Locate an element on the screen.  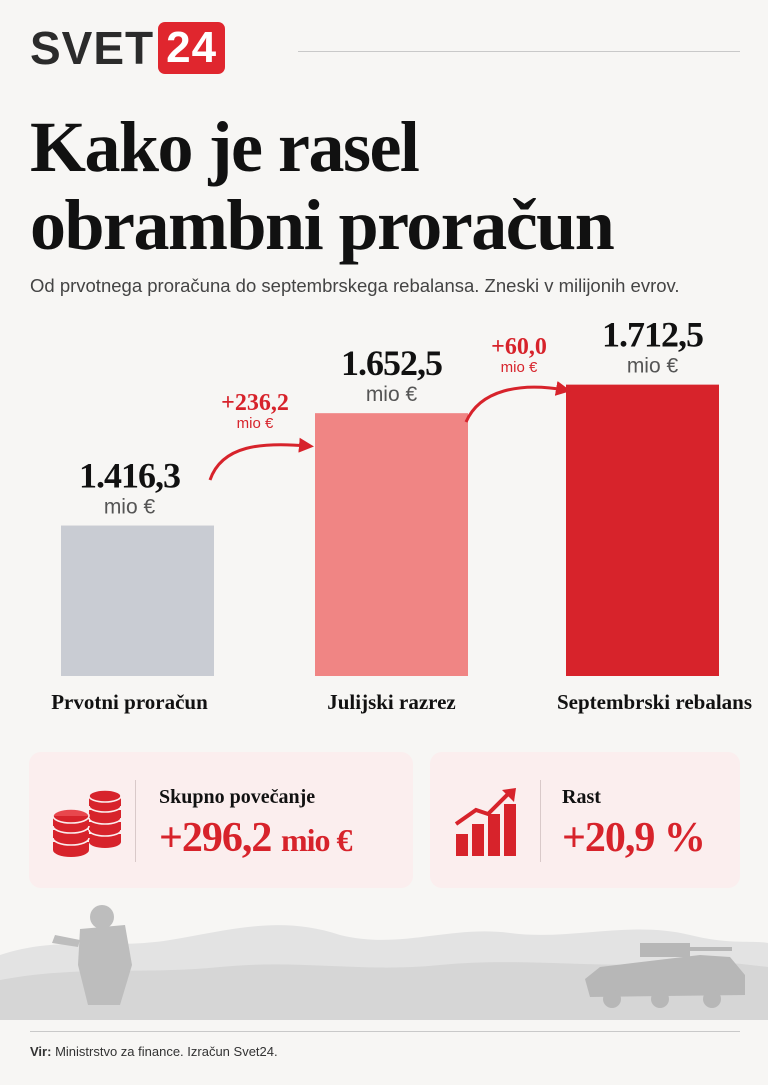
source-label: Vir: is located at coordinates (41, 1051).